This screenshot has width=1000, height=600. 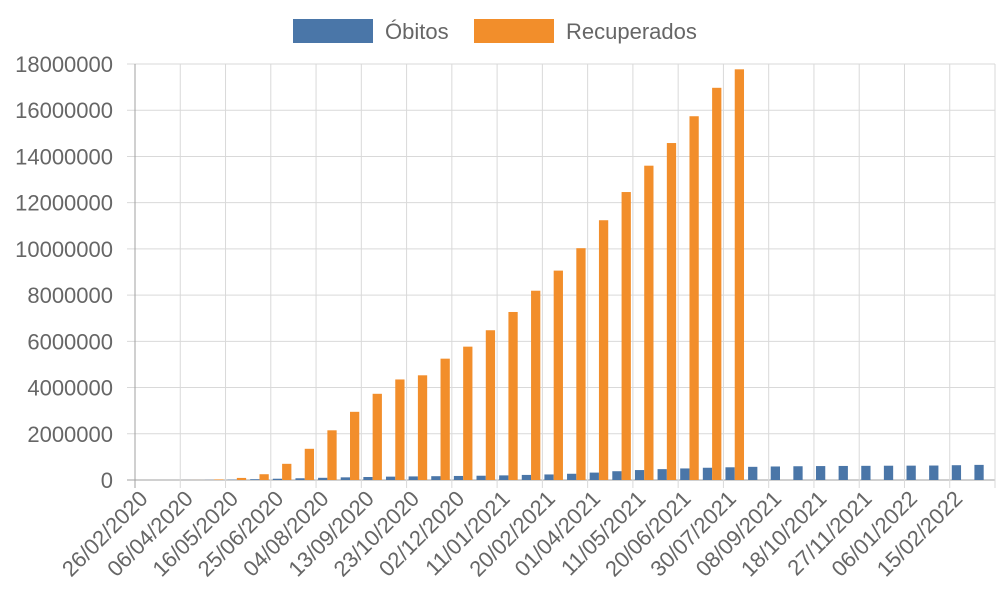 I want to click on legend-item-obitos: Óbitos, so click(x=371, y=31).